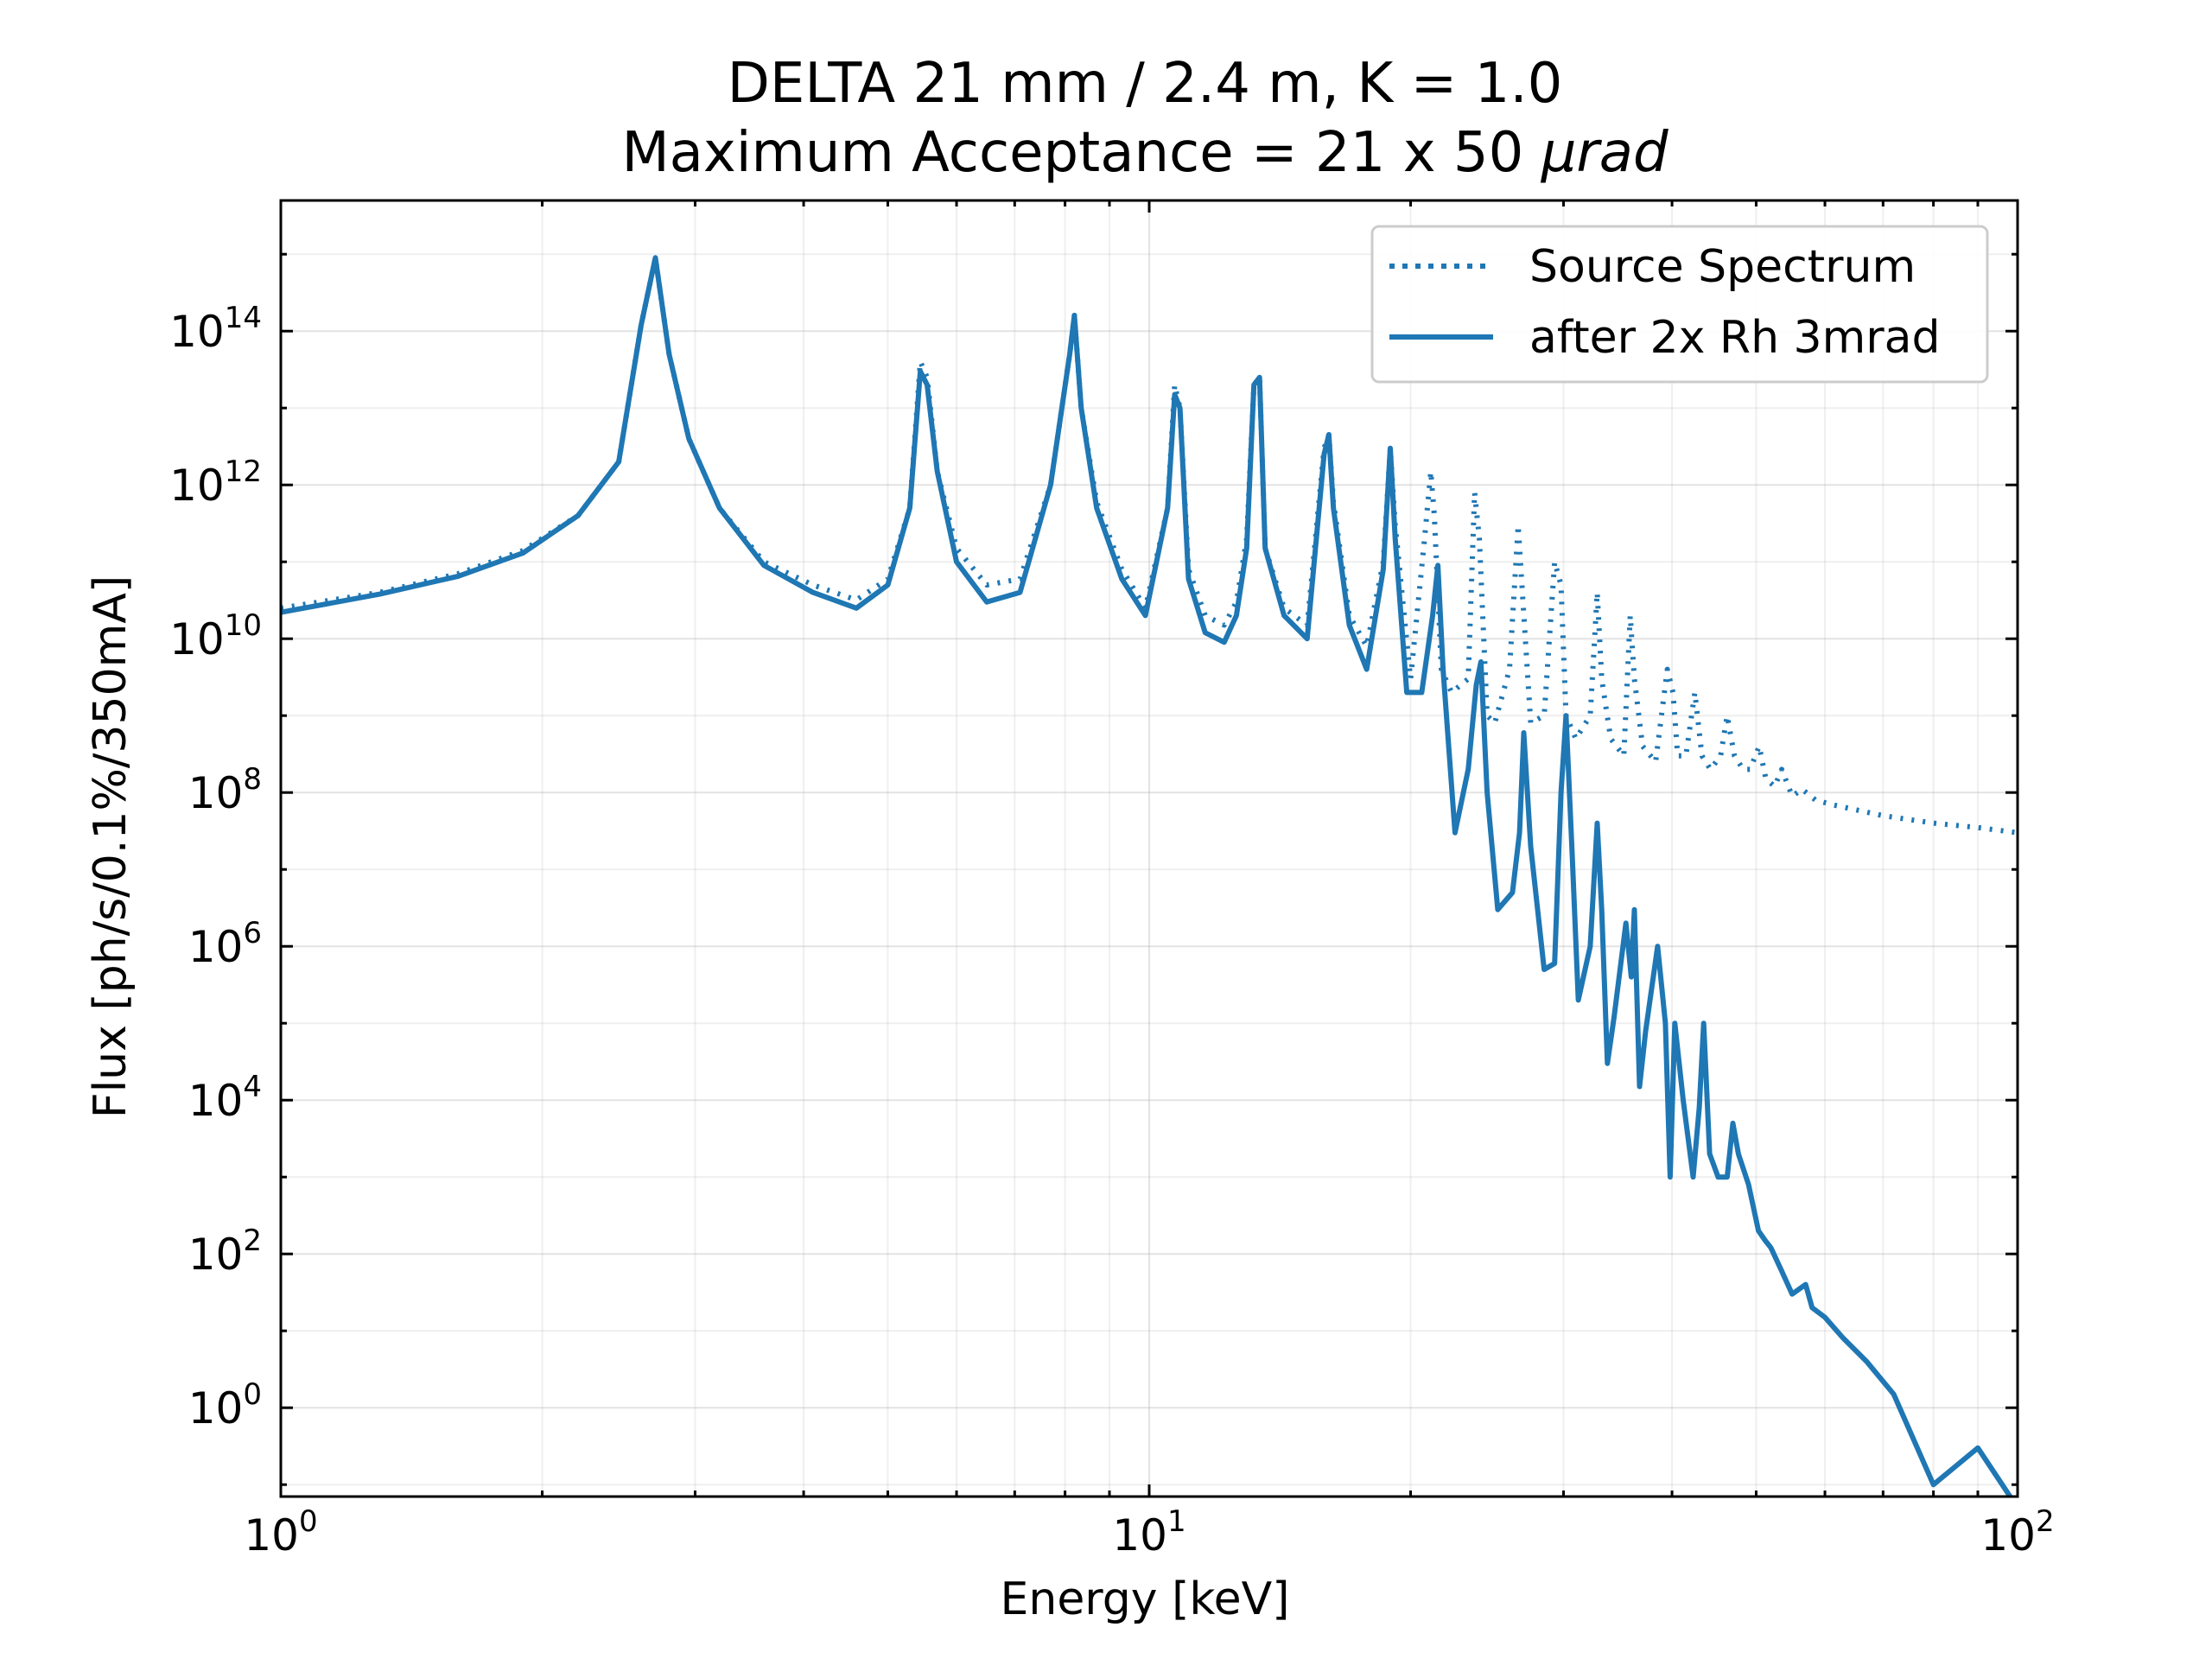 This screenshot has height=1659, width=2212. I want to click on x-tick-label: 102, so click(2017, 1532).